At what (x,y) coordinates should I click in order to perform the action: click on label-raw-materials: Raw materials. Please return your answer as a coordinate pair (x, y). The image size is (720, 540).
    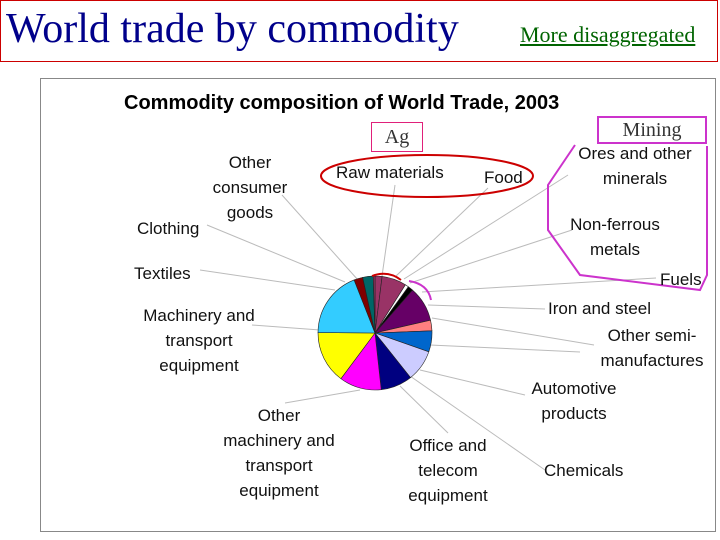
    Looking at the image, I should click on (390, 172).